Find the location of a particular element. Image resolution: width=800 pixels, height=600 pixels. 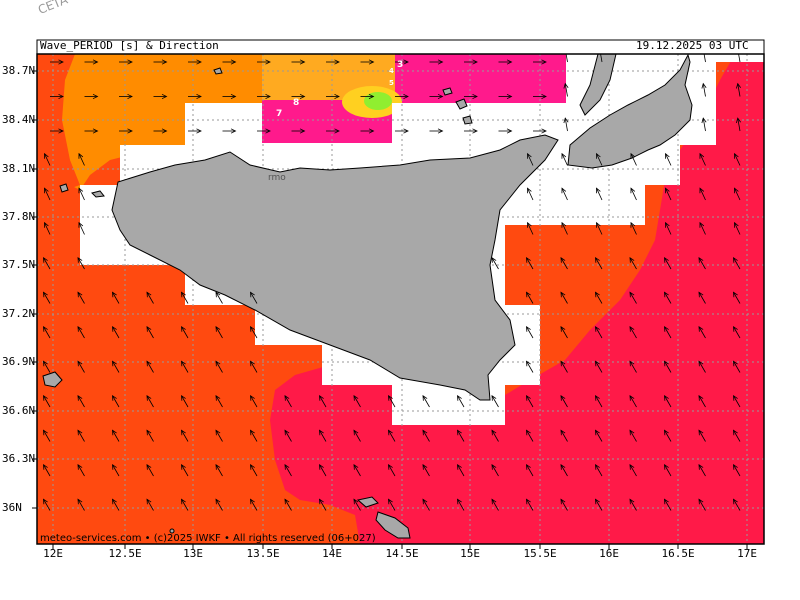

lon-label: 14.5E is located at coordinates (402, 553).